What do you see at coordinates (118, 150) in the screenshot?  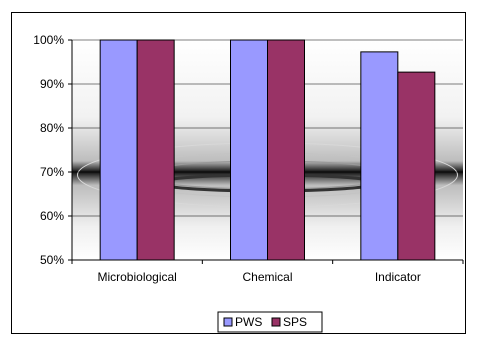 I see `bar-pws-microbiological` at bounding box center [118, 150].